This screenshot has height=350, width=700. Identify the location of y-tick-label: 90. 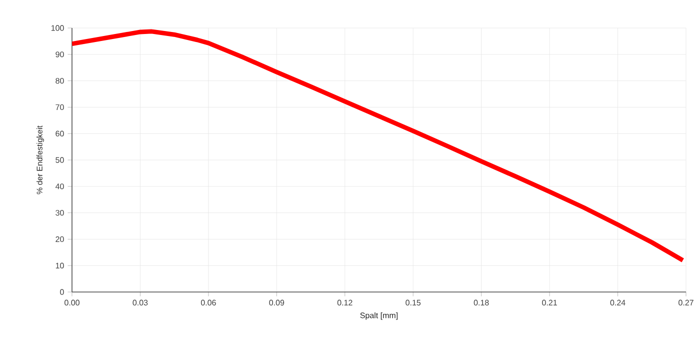
(60, 55).